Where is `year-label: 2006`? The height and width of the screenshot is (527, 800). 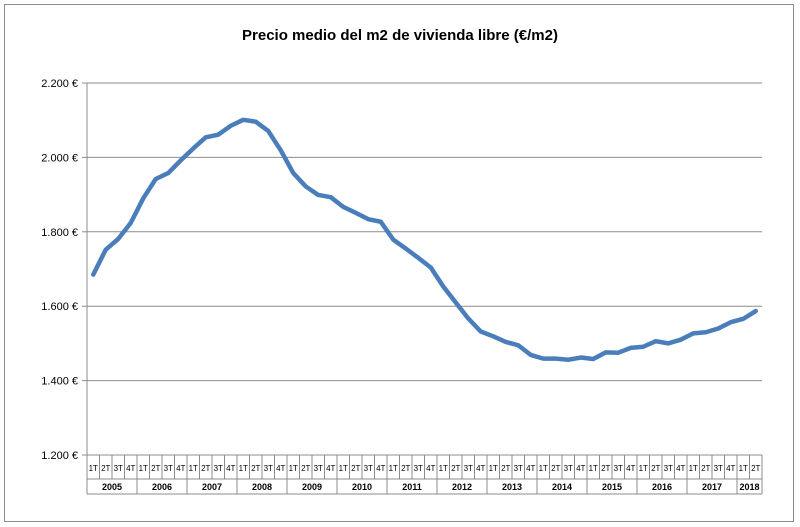 year-label: 2006 is located at coordinates (162, 487).